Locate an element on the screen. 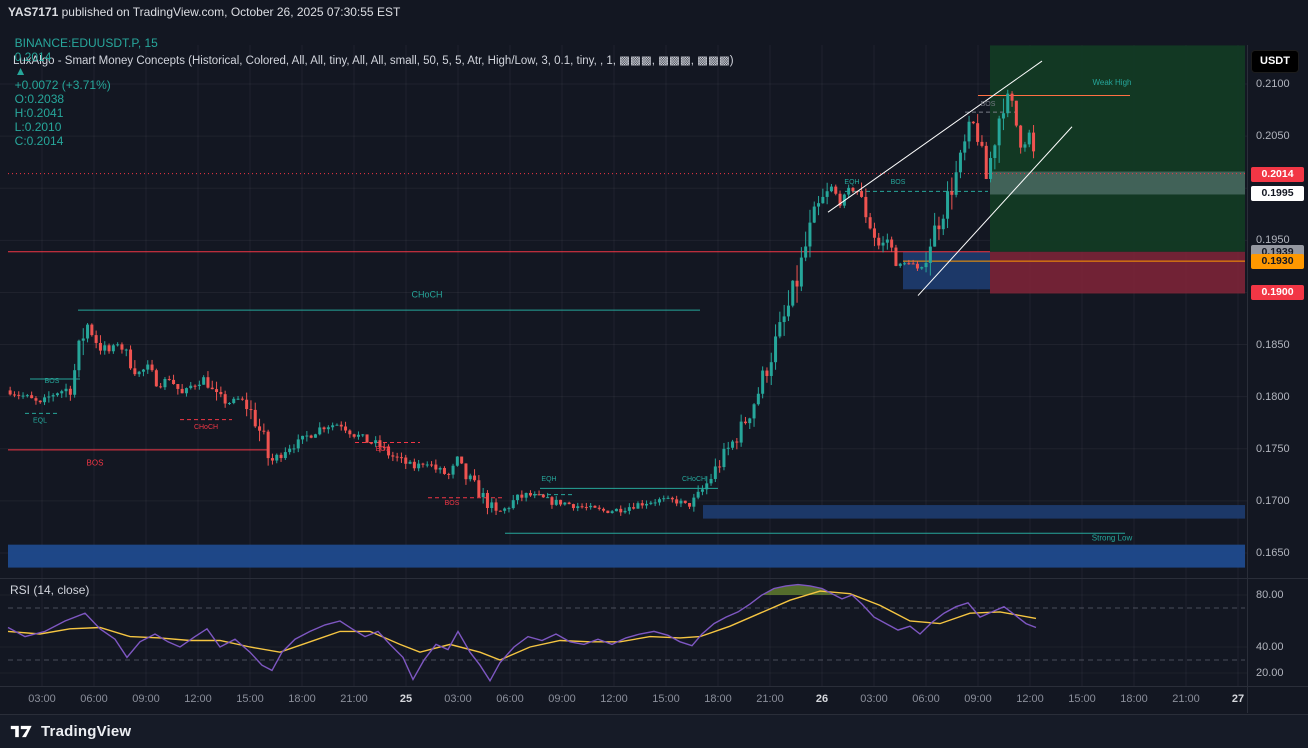 This screenshot has width=1308, height=748. symbol-name: BINANCE:EDUUSDT.P, 15 is located at coordinates (86, 43).